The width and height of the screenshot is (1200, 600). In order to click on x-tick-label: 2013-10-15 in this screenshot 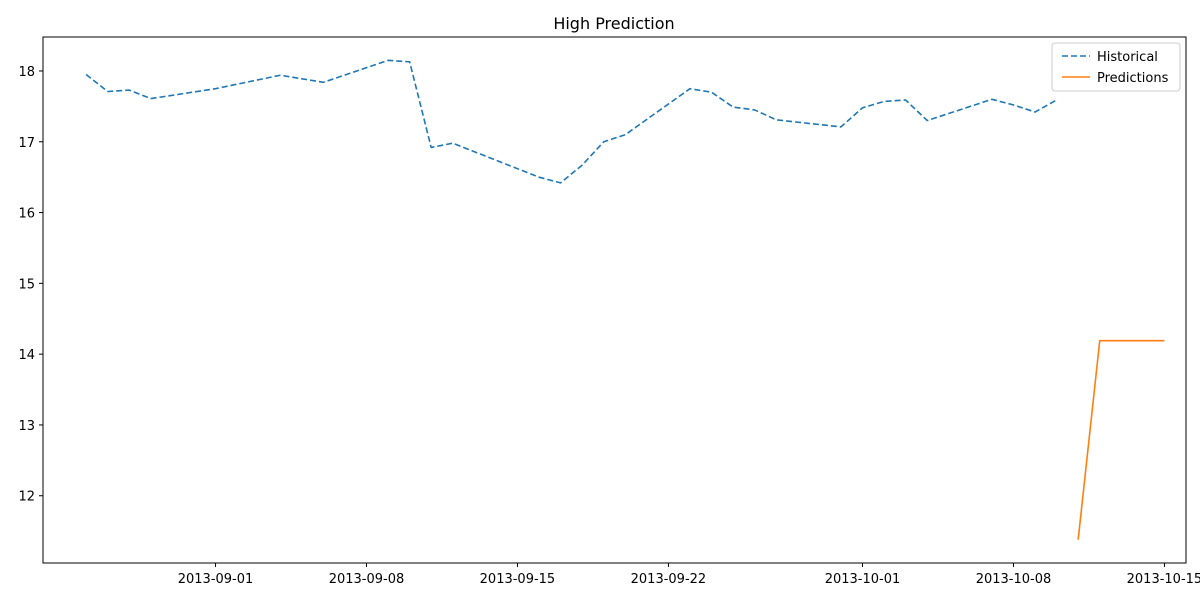, I will do `click(1163, 579)`.